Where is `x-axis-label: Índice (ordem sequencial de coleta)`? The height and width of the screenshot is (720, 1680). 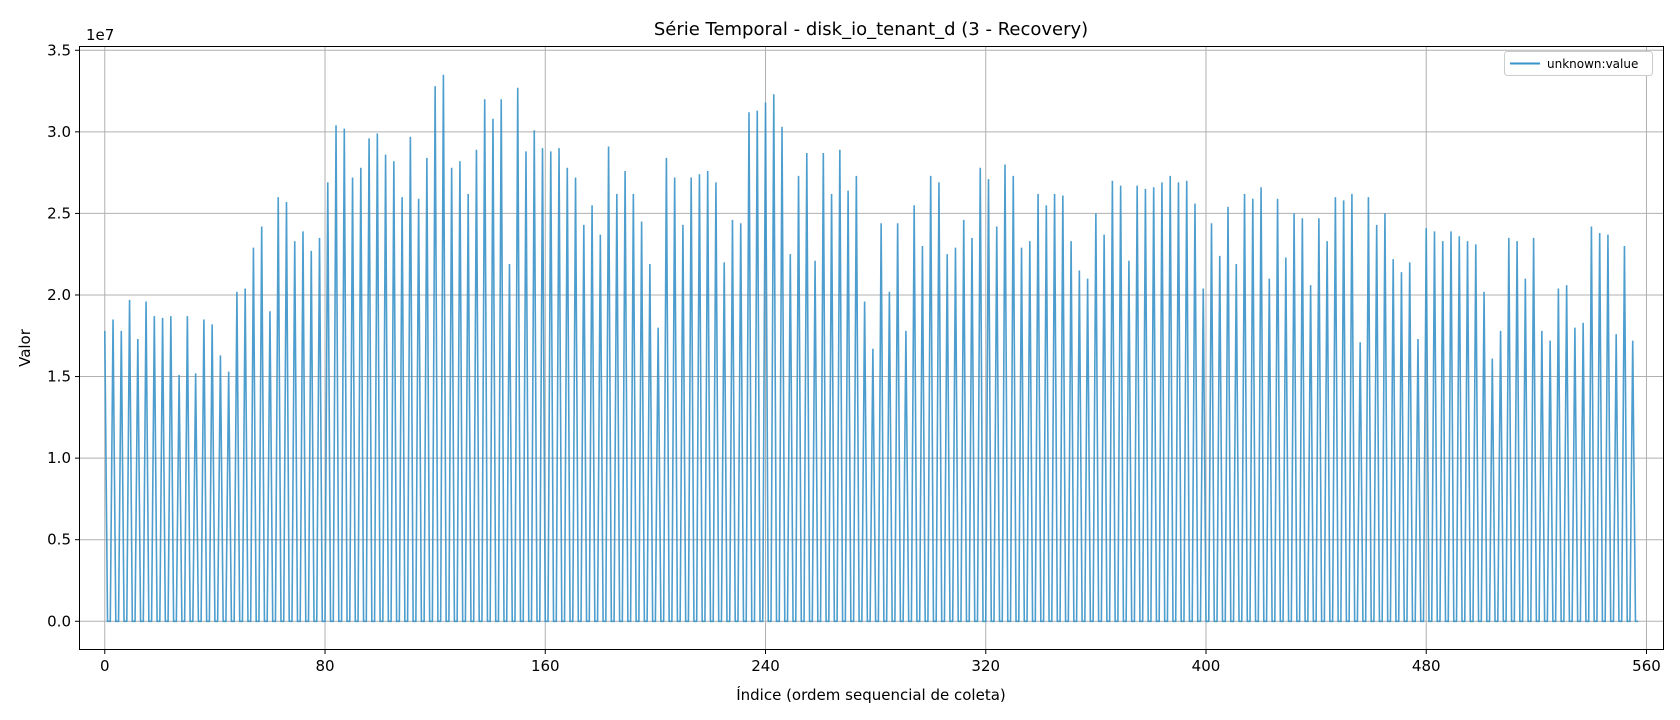
x-axis-label: Índice (ordem sequencial de coleta) is located at coordinates (871, 694).